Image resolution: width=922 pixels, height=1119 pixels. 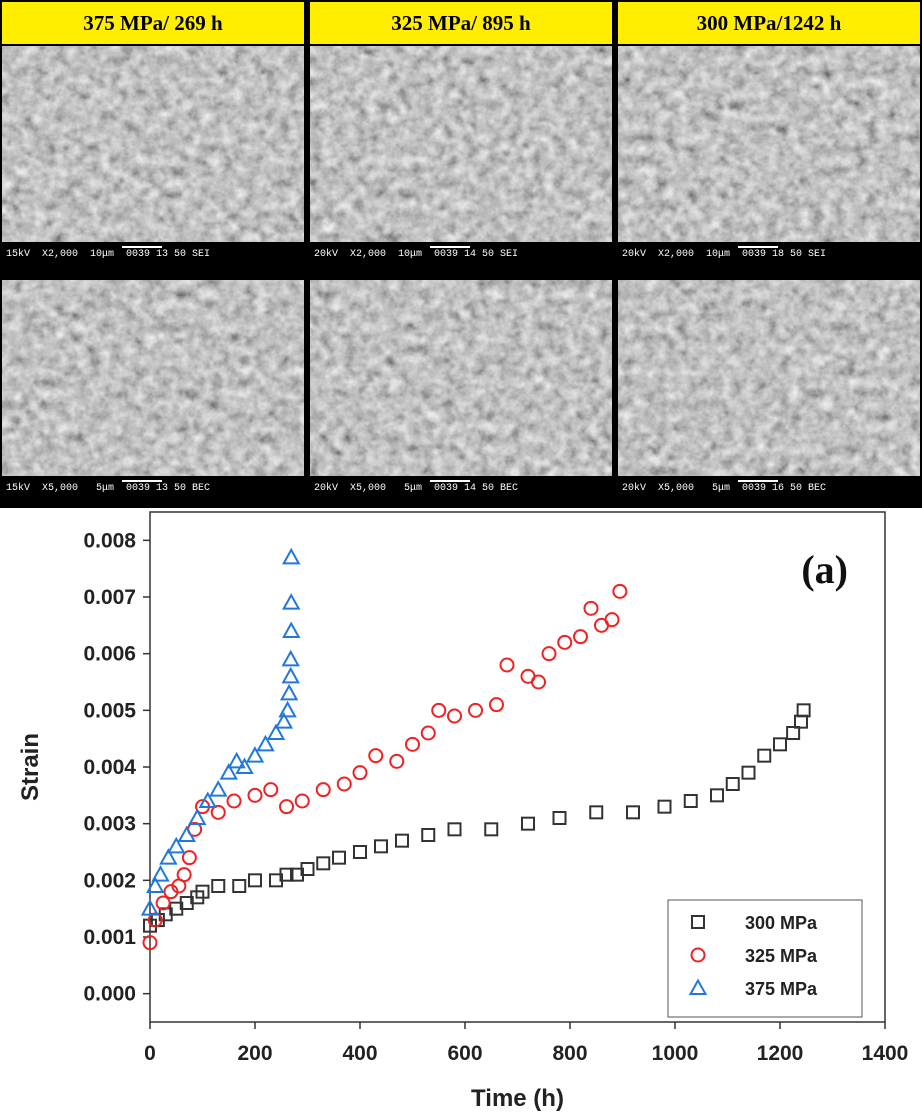 What do you see at coordinates (359, 1053) in the screenshot?
I see `x-tick-label: 400` at bounding box center [359, 1053].